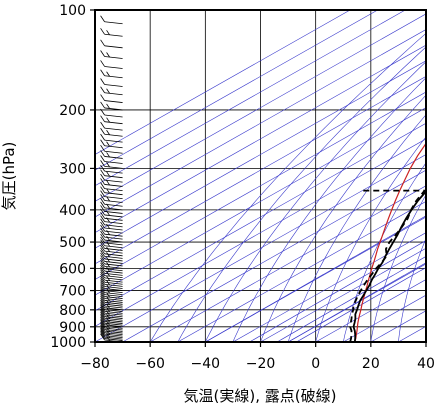  Describe the element at coordinates (72, 269) in the screenshot. I see `y-tick-label: 600` at that location.